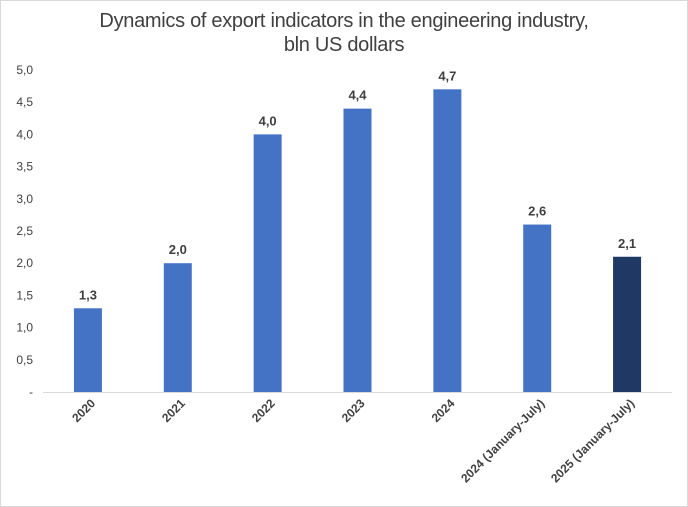  Describe the element at coordinates (592, 440) in the screenshot. I see `x-tick-label: 2025 (January-July)` at that location.